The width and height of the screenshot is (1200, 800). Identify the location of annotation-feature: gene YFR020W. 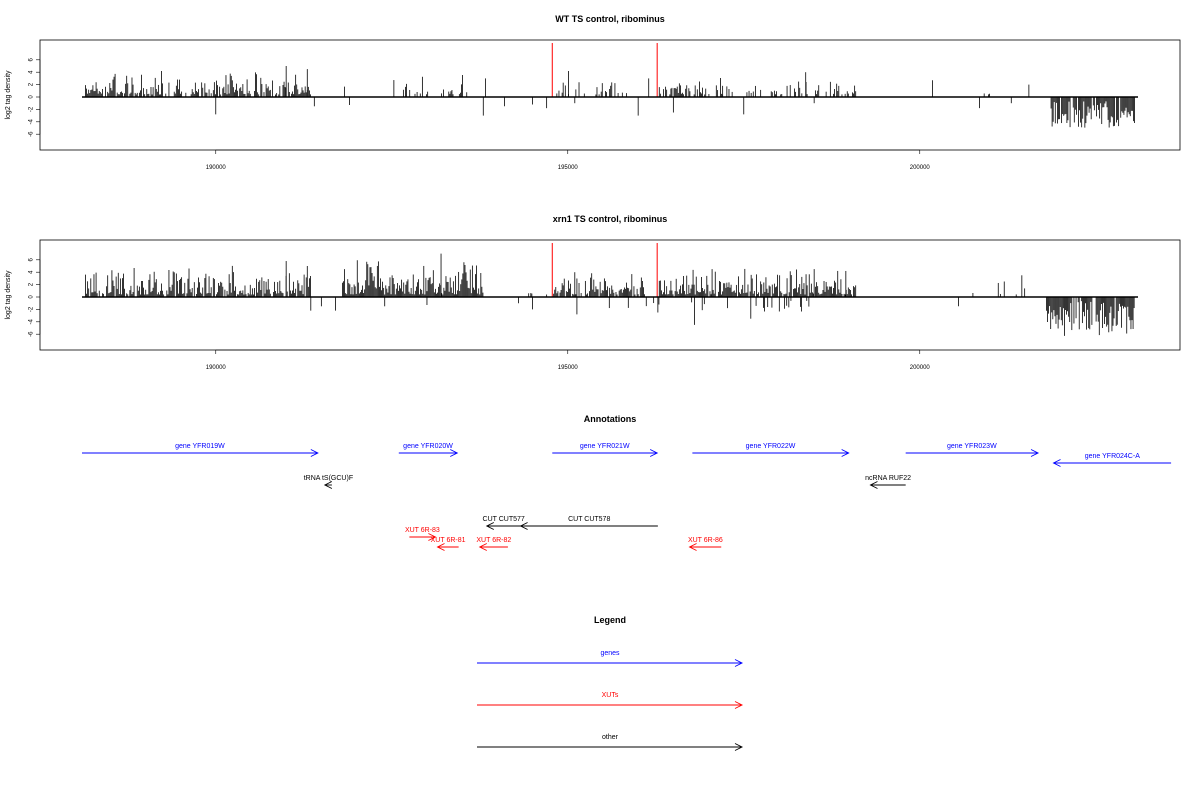
(428, 450).